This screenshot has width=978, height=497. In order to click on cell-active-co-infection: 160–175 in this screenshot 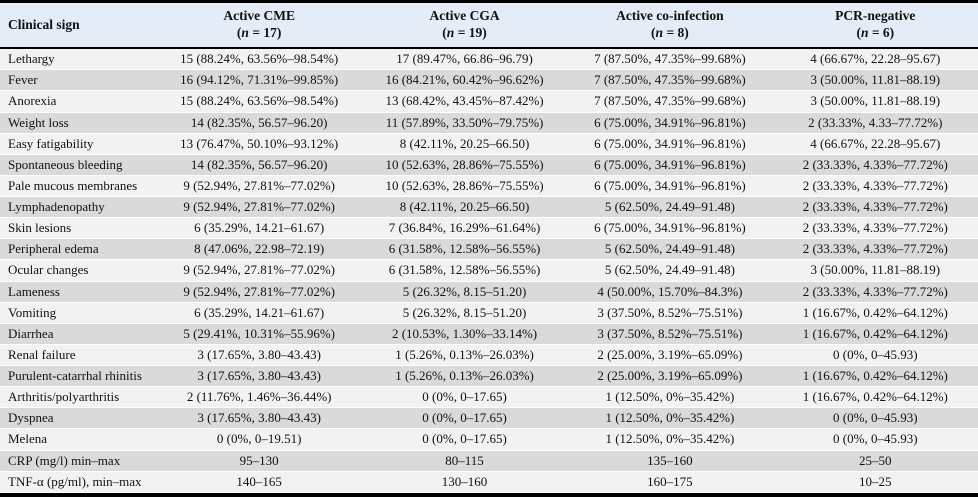, I will do `click(670, 482)`.